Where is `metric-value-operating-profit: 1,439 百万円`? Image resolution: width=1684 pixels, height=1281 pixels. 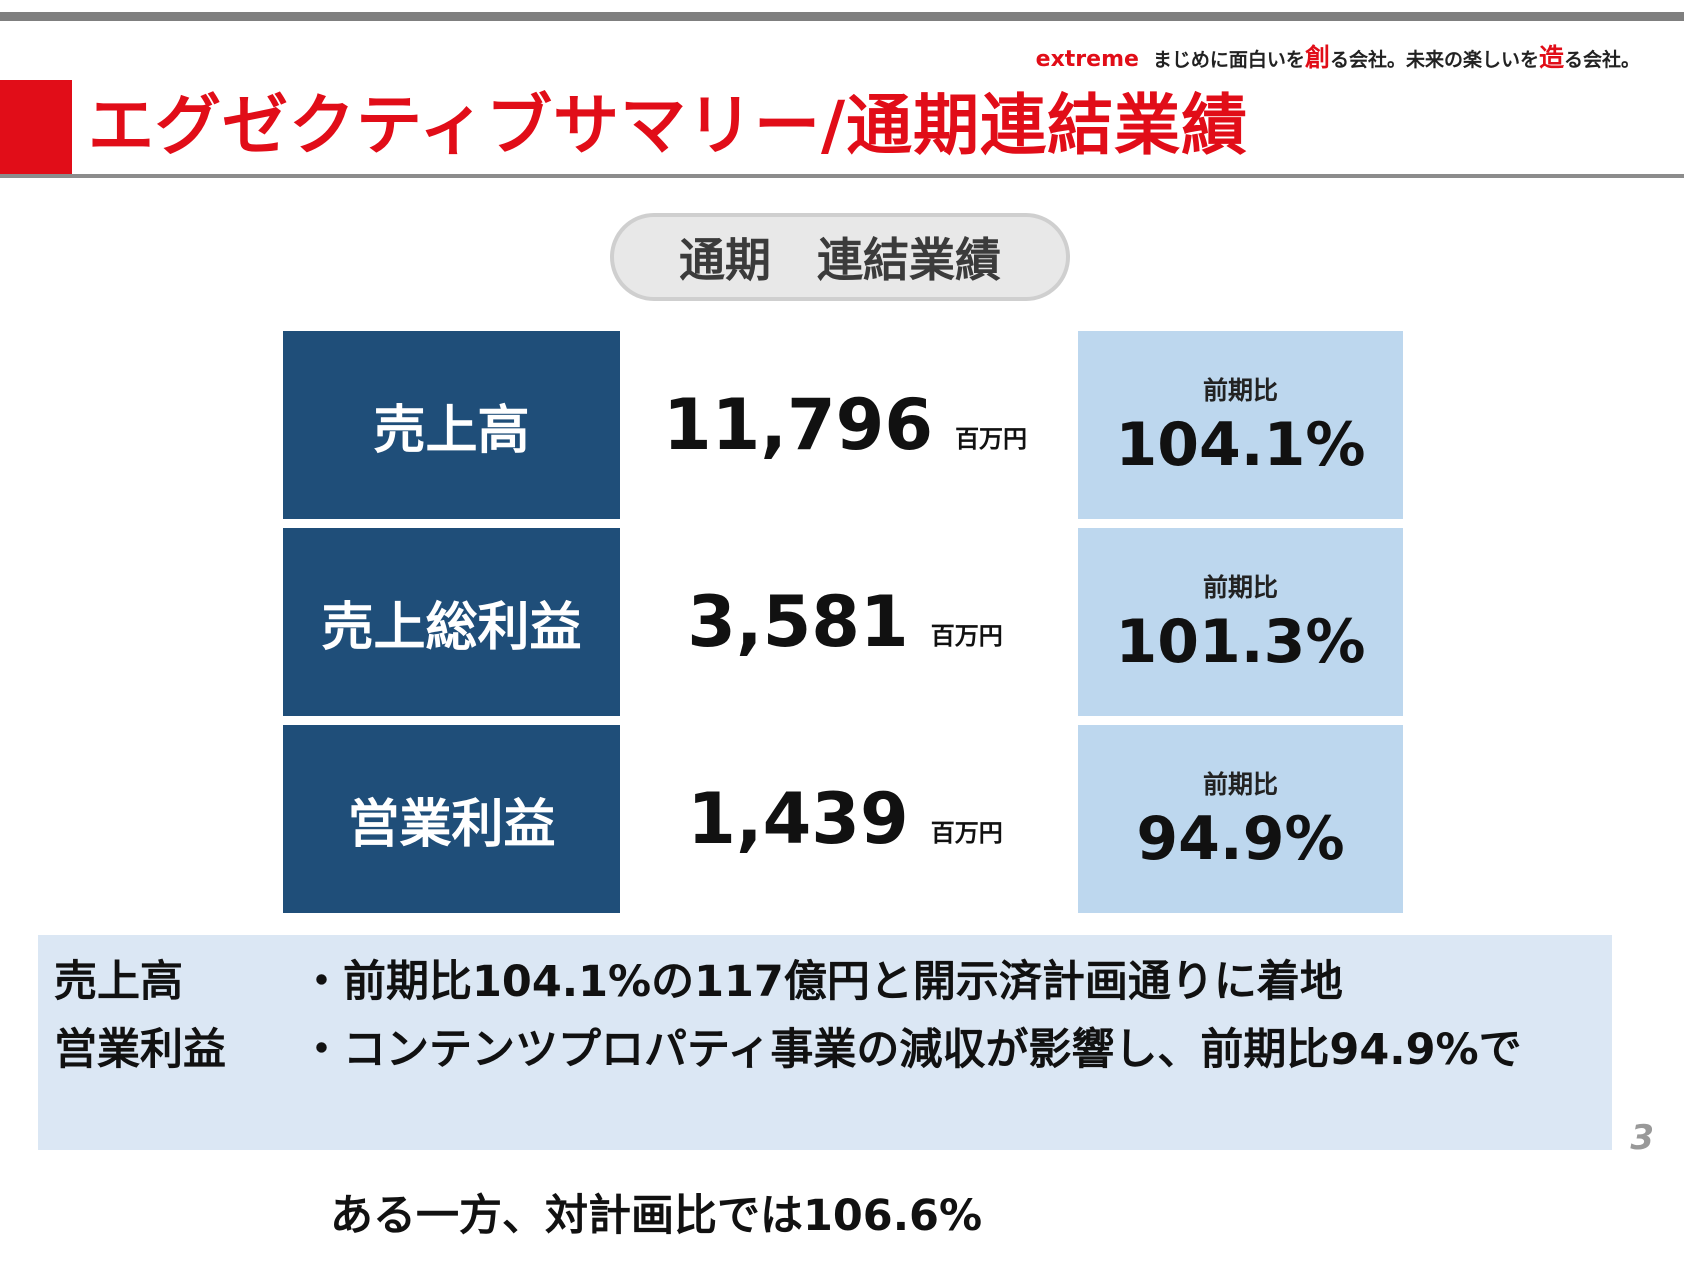
metric-value-operating-profit: 1,439 百万円 is located at coordinates (845, 819).